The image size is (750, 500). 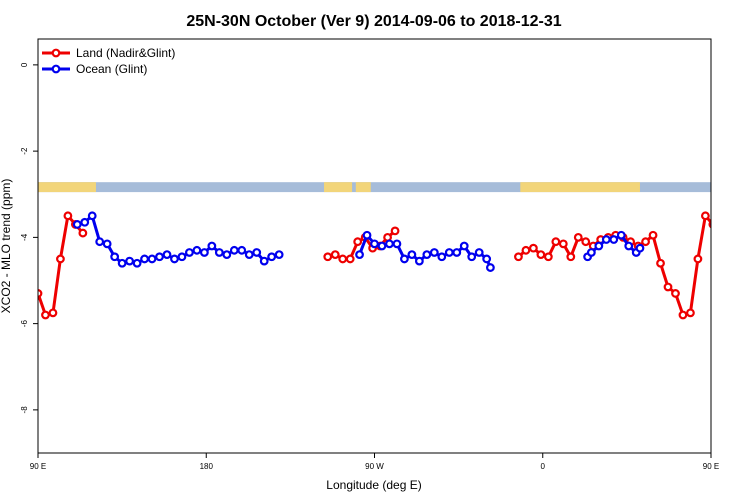 What do you see at coordinates (543, 466) in the screenshot?
I see `x-tick-label-3: 0` at bounding box center [543, 466].